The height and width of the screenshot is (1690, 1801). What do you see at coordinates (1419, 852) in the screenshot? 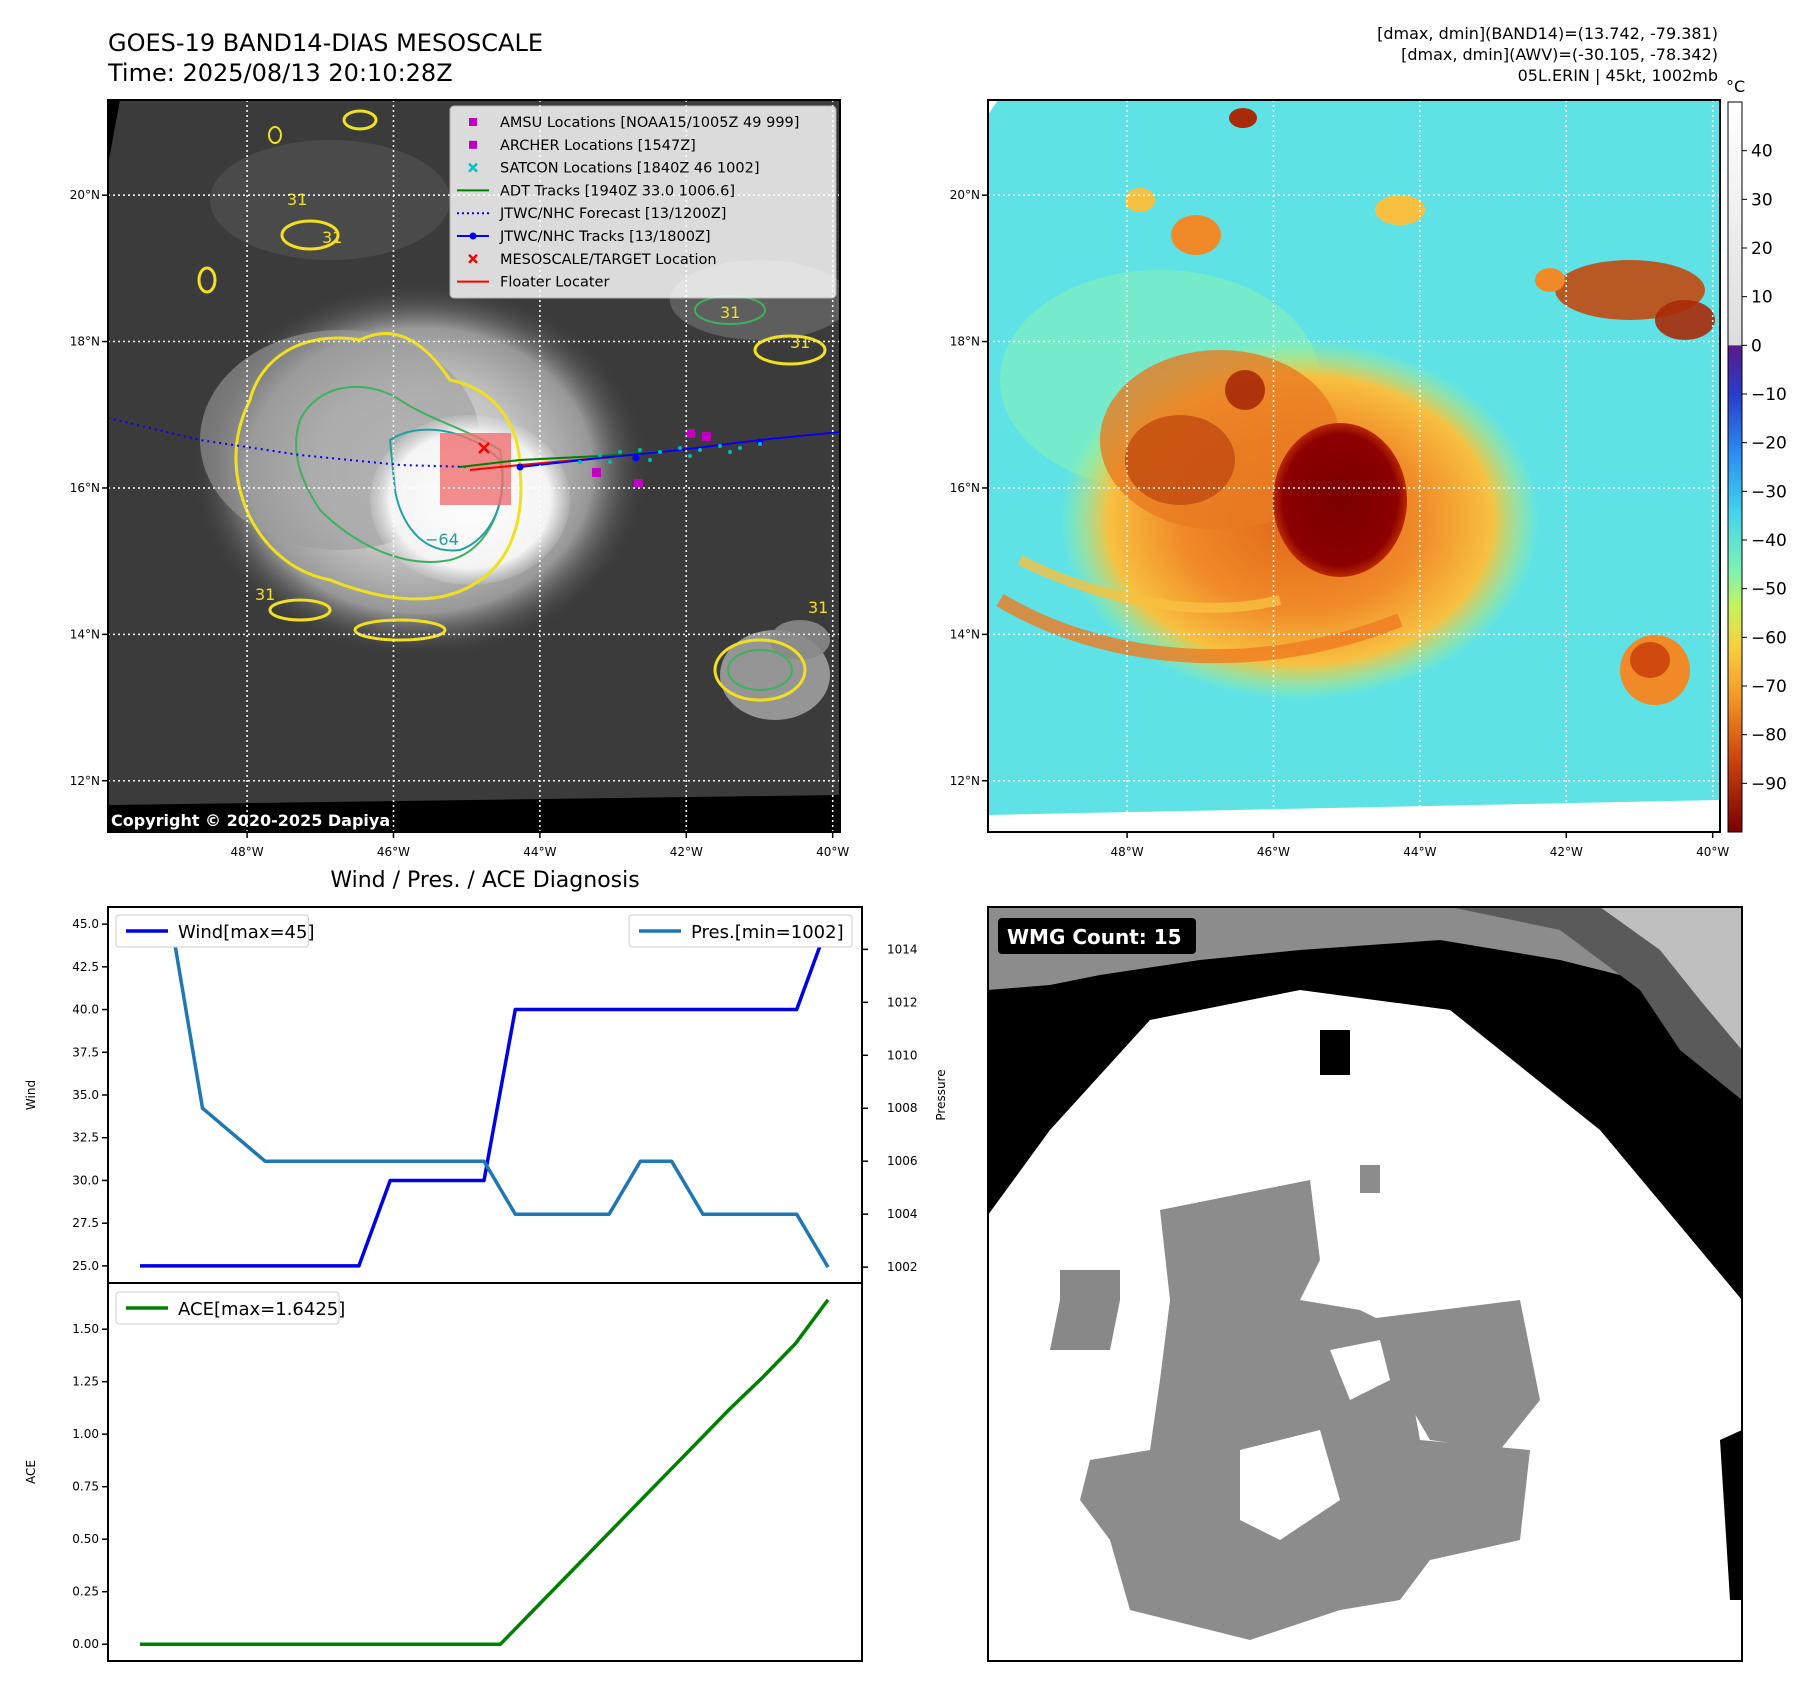
I see `awv-lon-label: 44°W` at bounding box center [1419, 852].